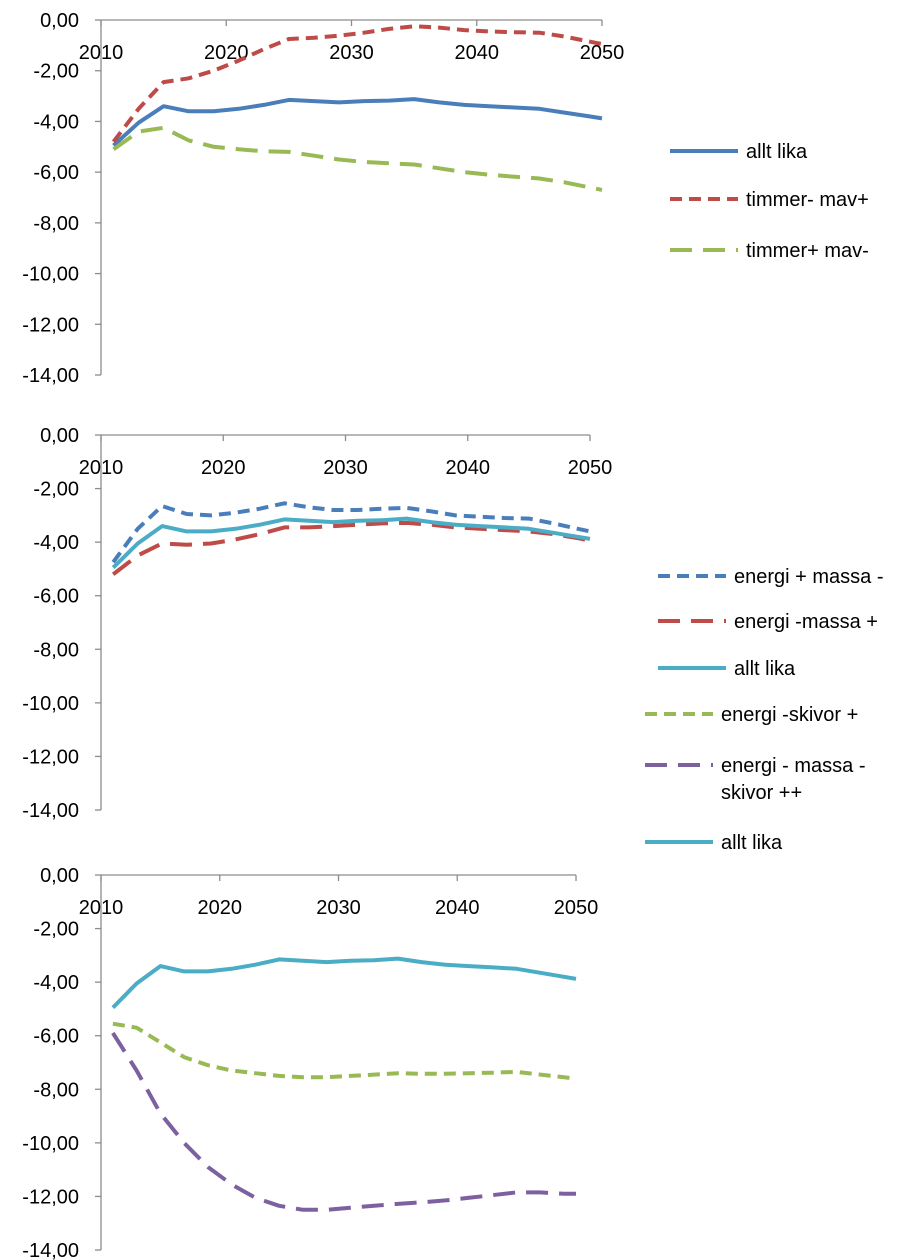  Describe the element at coordinates (789, 715) in the screenshot. I see `legend-label: energi -skivor +` at that location.